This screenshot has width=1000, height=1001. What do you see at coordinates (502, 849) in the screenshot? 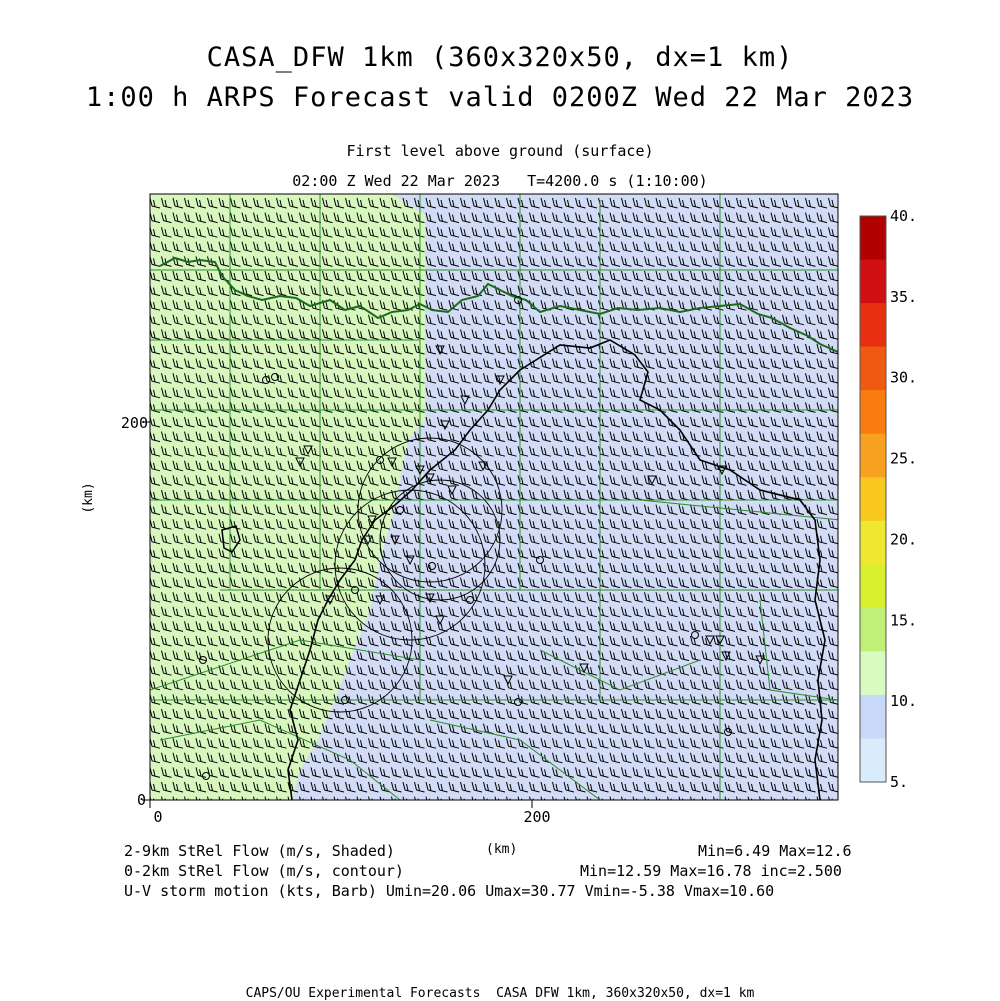
I see `x-axis-unit: (km)` at bounding box center [502, 849].